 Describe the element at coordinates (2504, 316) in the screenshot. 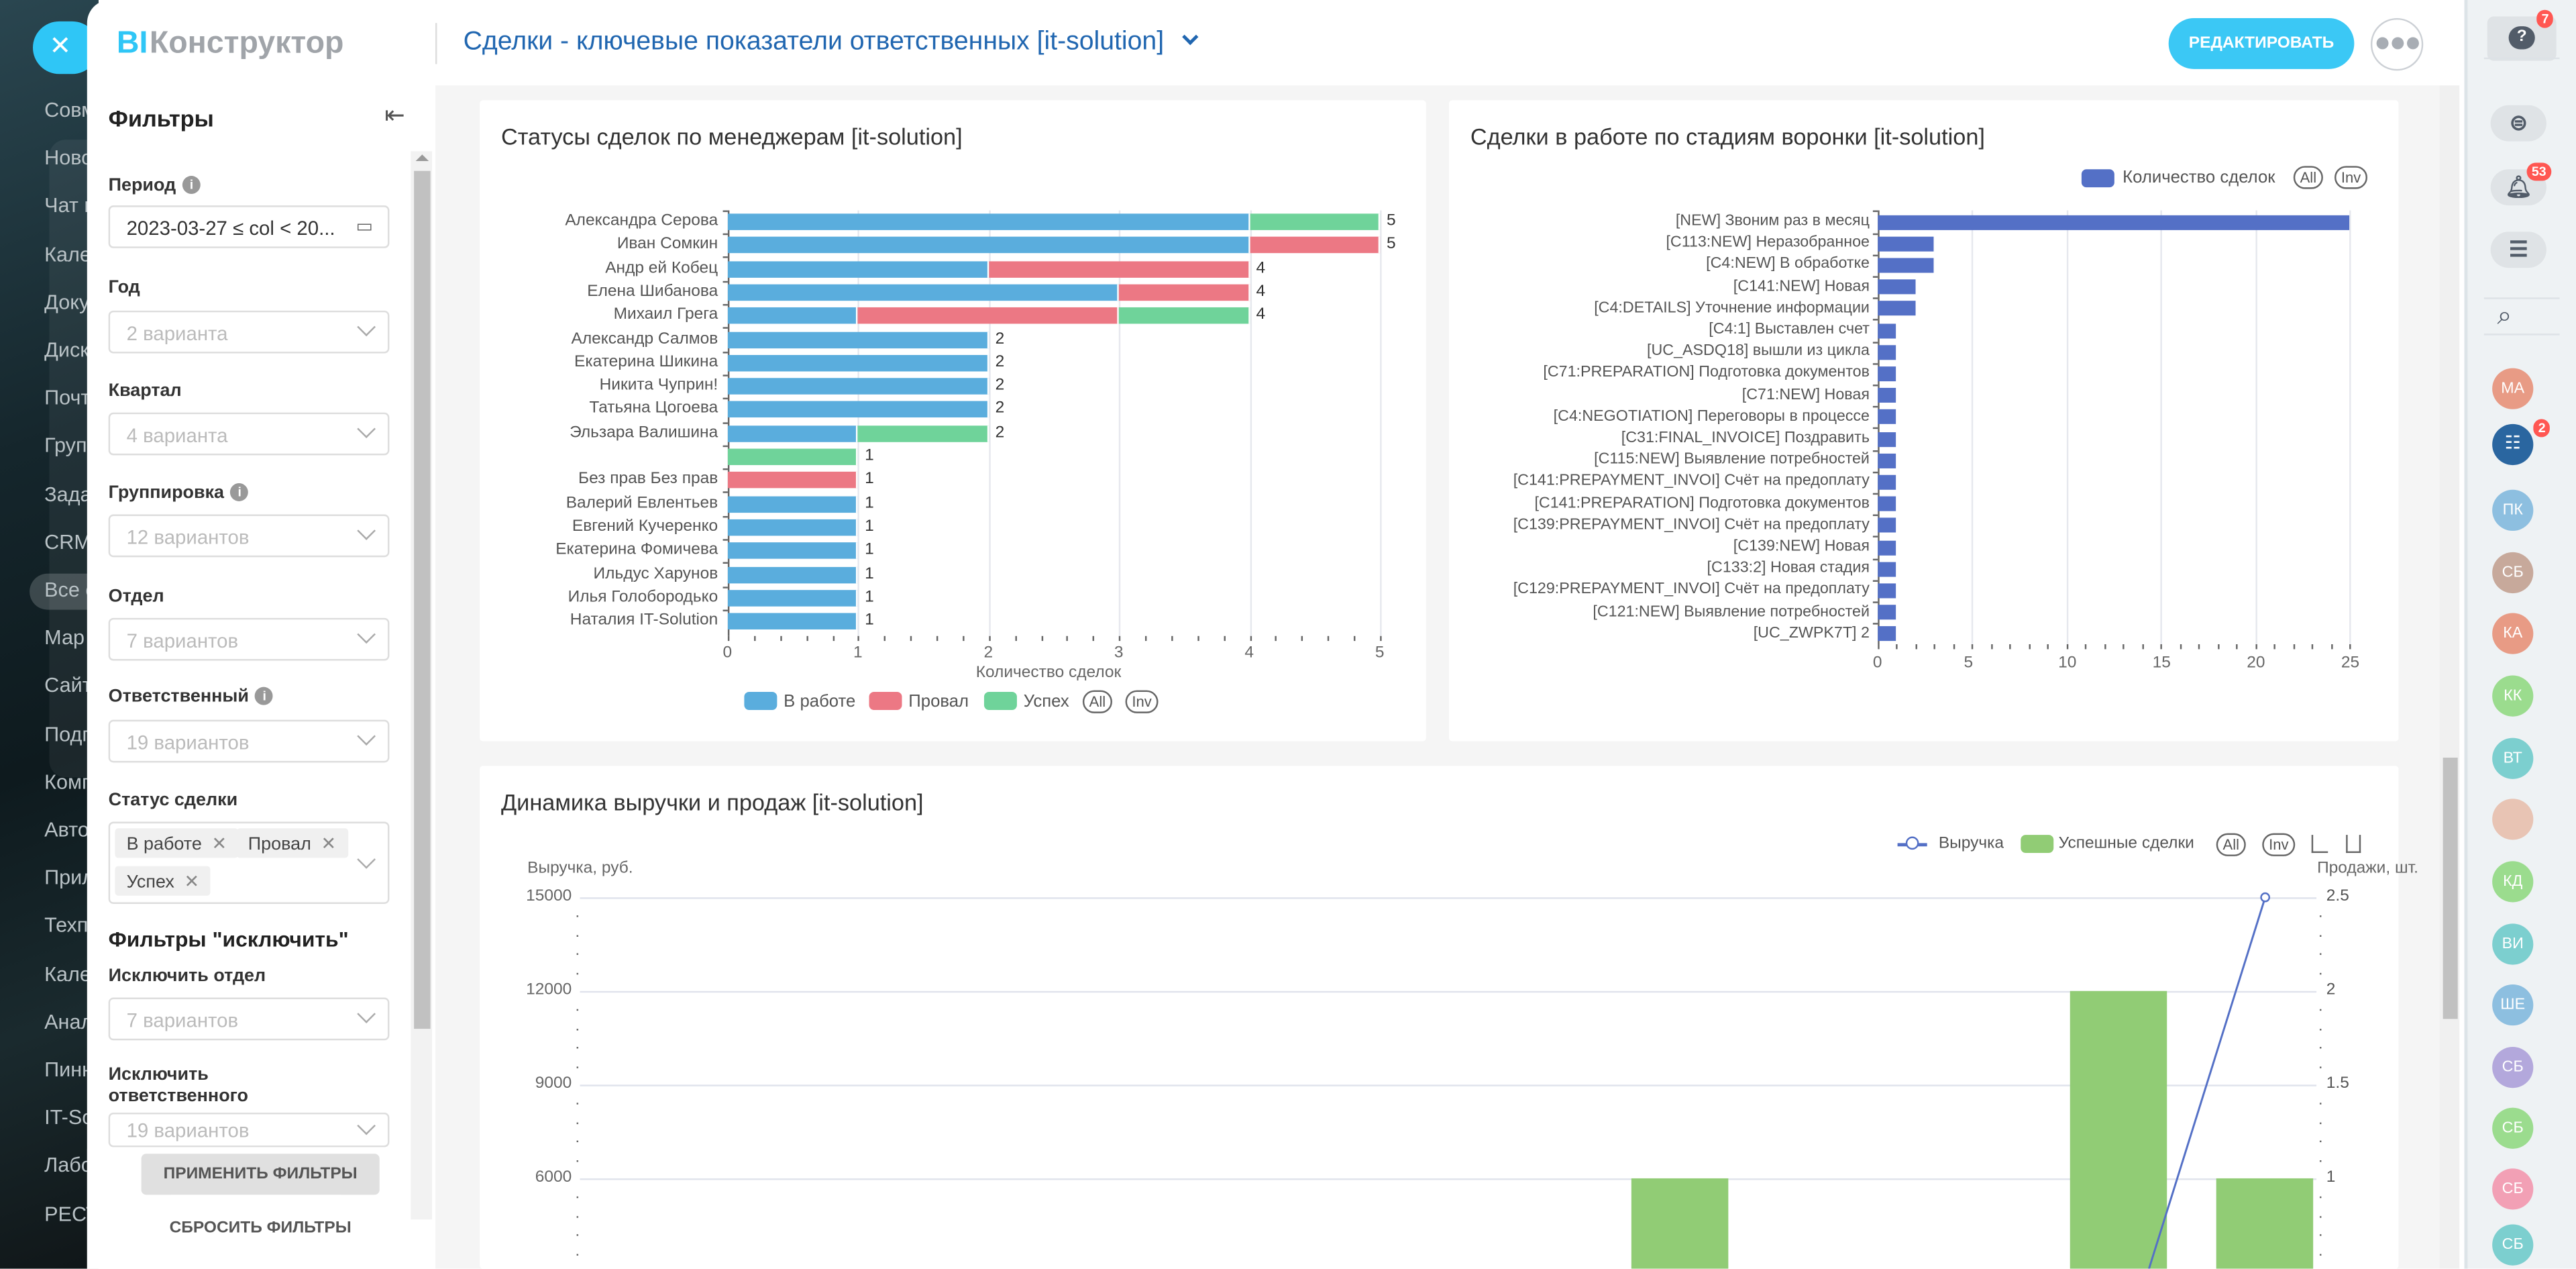

I see `search-icon: ⌕` at that location.